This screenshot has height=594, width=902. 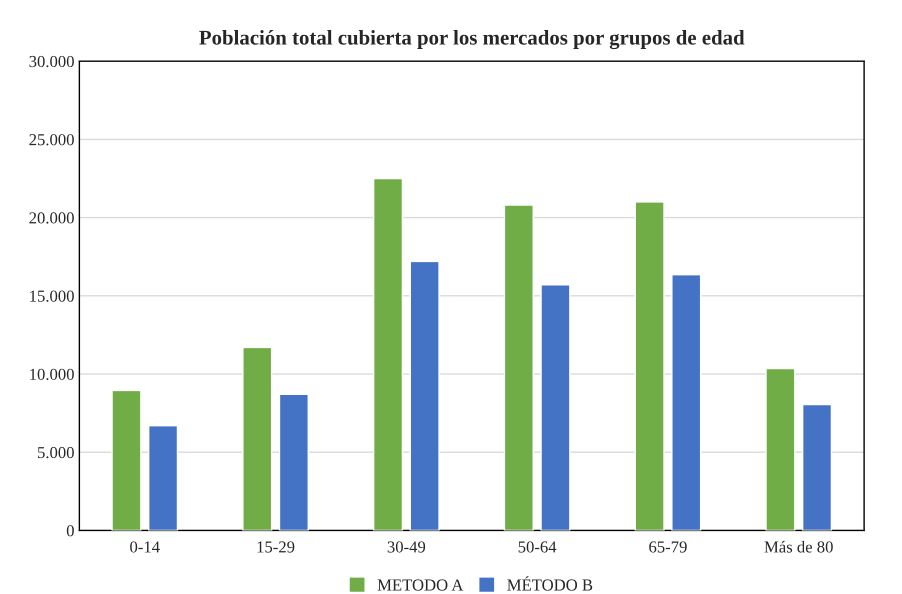 I want to click on x-tick-label: 15-29, so click(x=276, y=547).